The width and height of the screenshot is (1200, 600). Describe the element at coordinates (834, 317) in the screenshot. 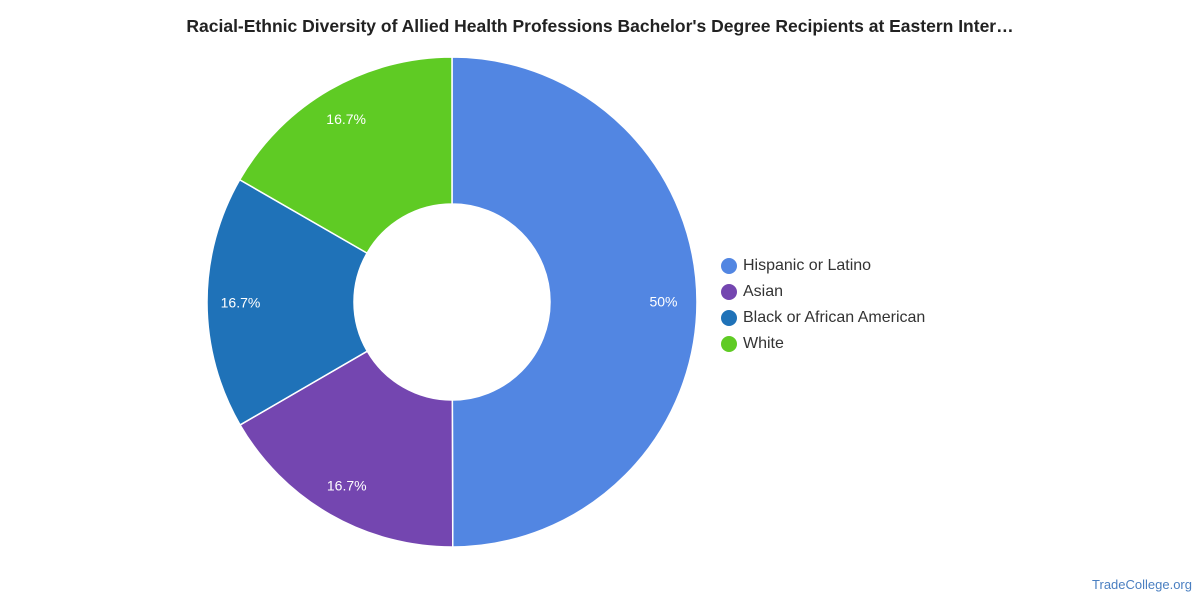

I see `legend-label: Black or African American` at that location.